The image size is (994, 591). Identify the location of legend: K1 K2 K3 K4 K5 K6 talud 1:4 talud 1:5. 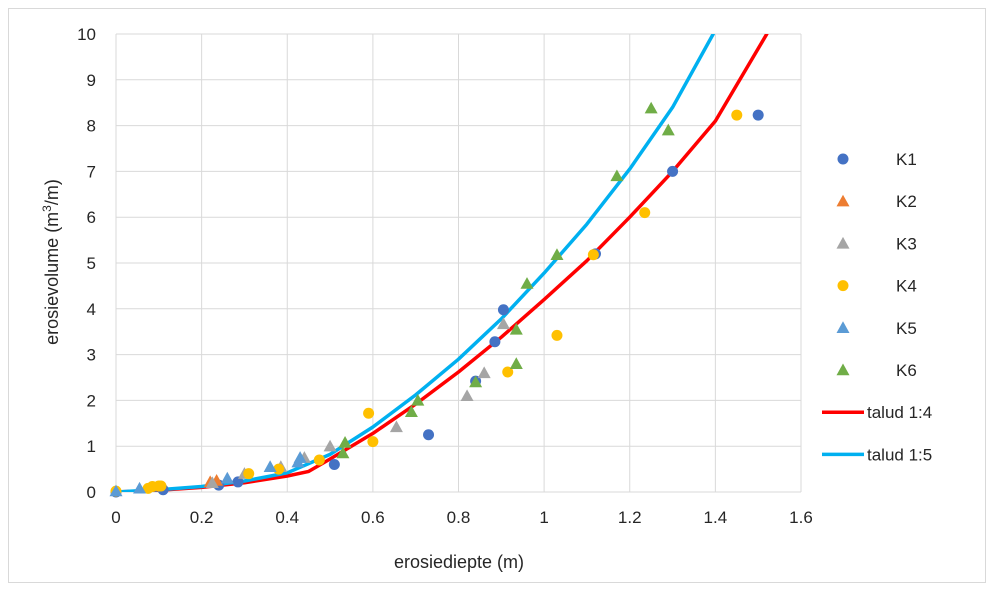
(877, 307).